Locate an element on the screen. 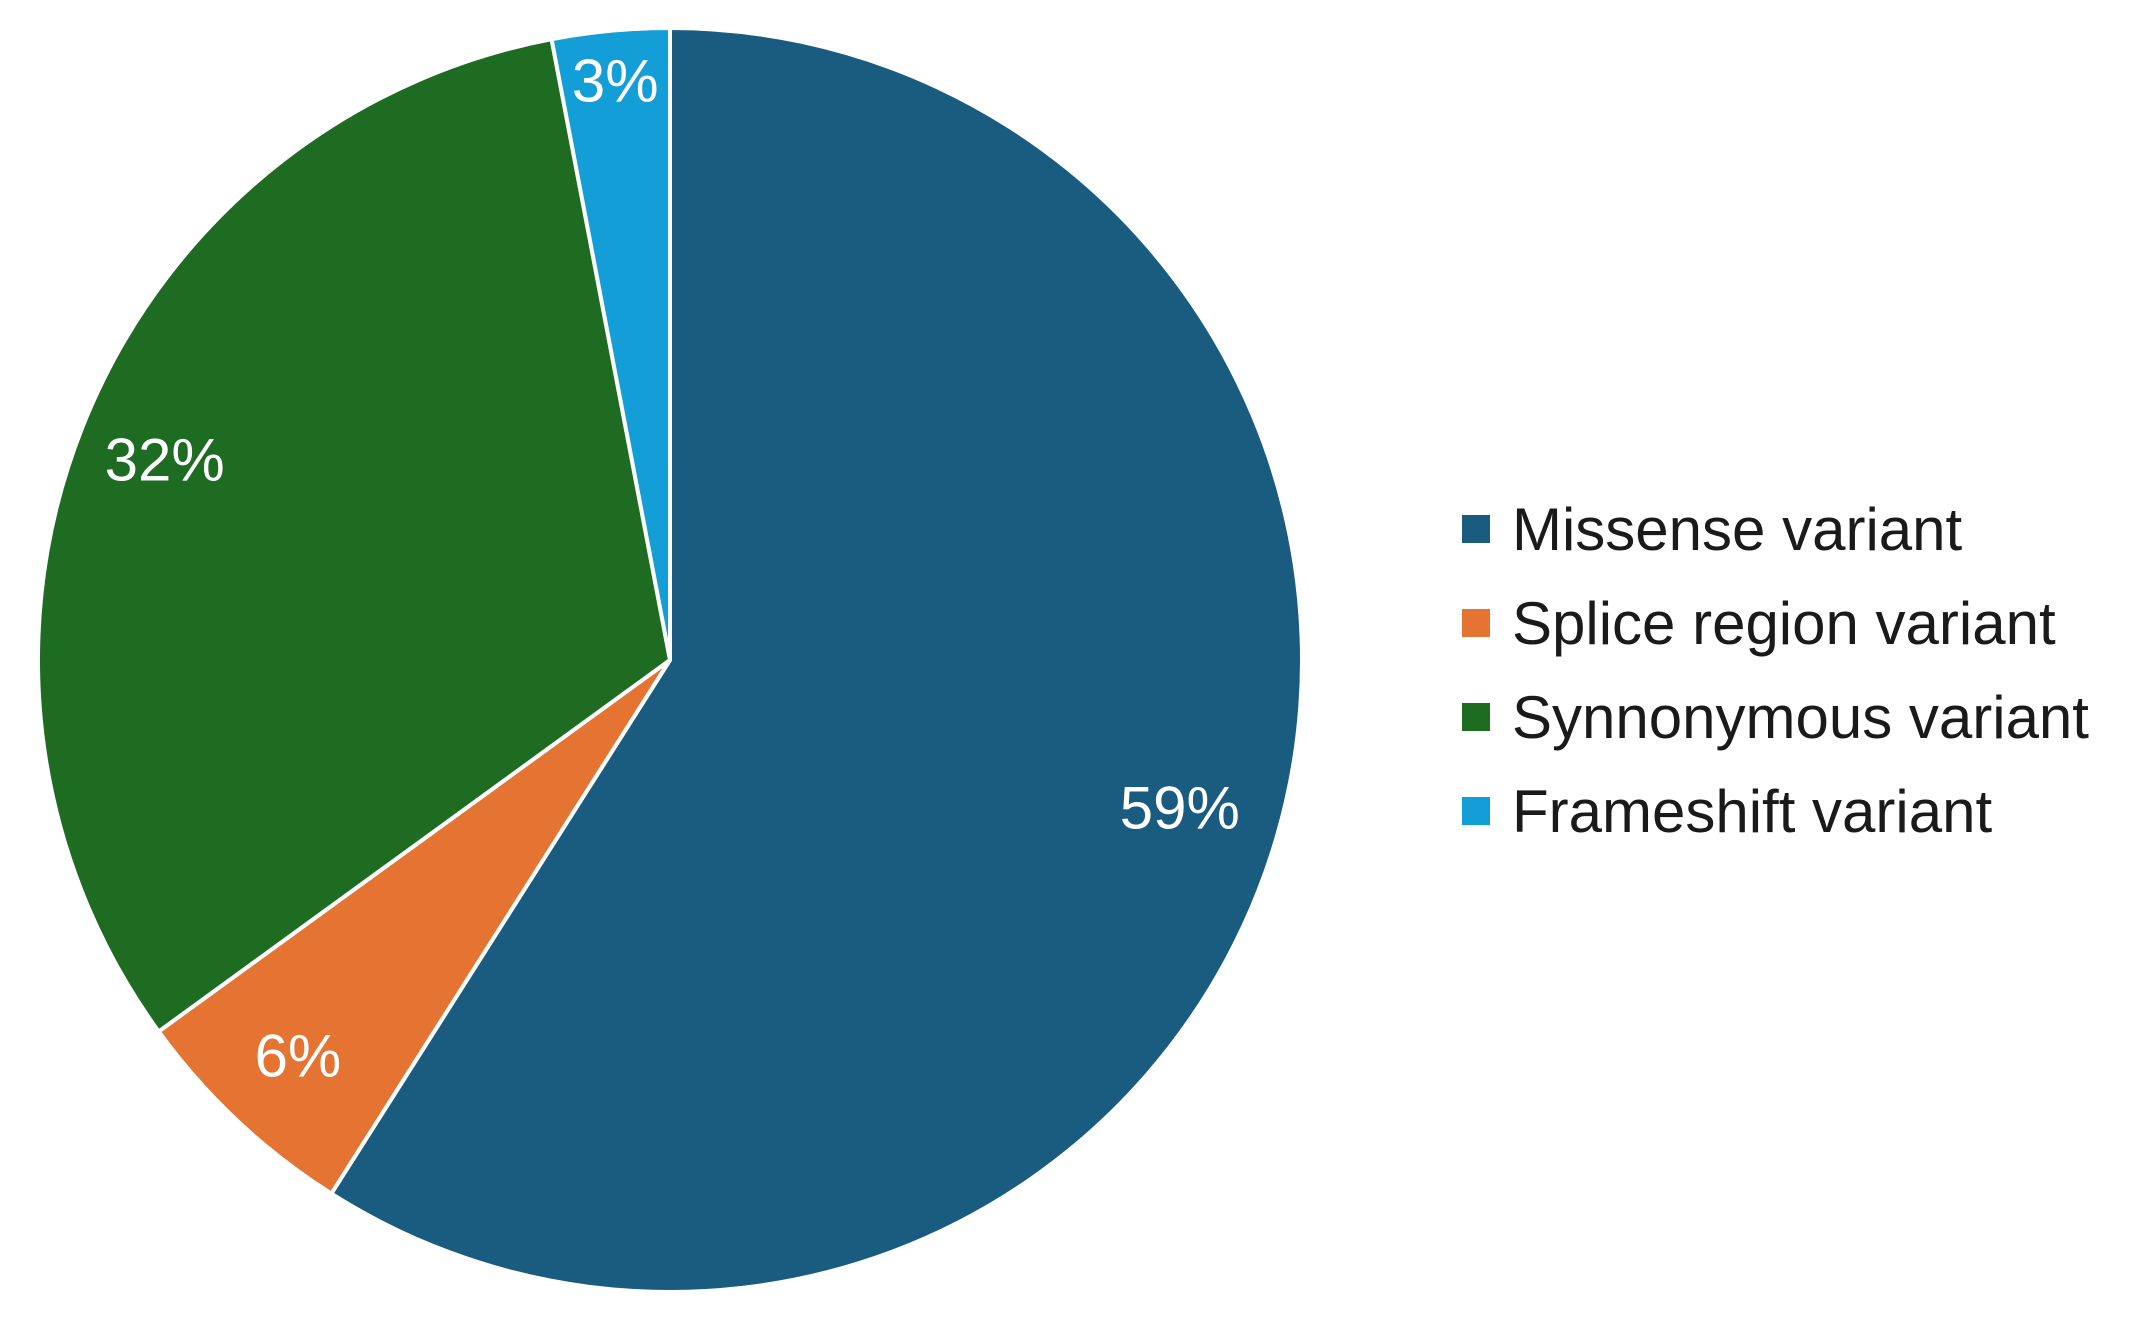 This screenshot has height=1321, width=2155. pie-slice-splice-region is located at coordinates (414, 927).